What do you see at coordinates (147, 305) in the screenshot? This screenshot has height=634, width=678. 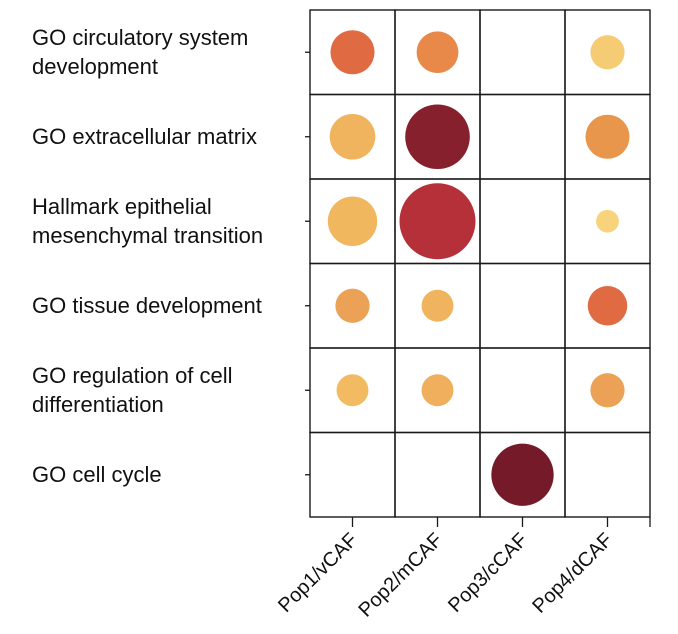 I see `row-label: GO tissue development` at bounding box center [147, 305].